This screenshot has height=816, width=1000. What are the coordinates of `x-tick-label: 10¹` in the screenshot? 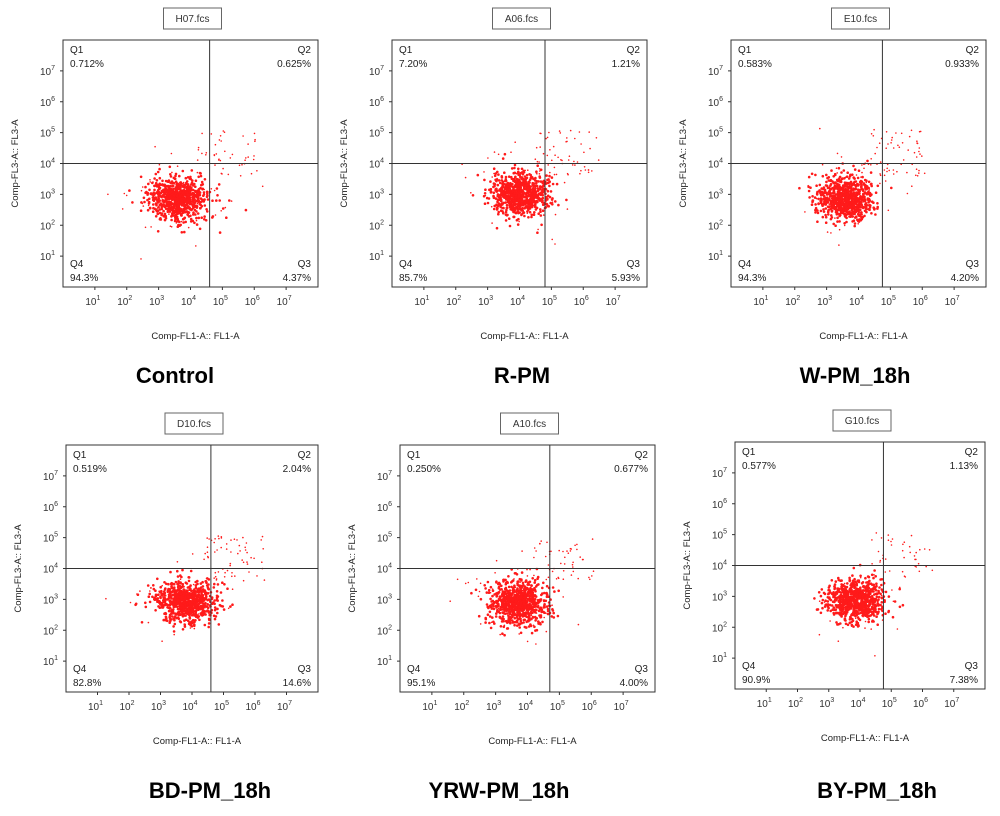 It's located at (92, 301).